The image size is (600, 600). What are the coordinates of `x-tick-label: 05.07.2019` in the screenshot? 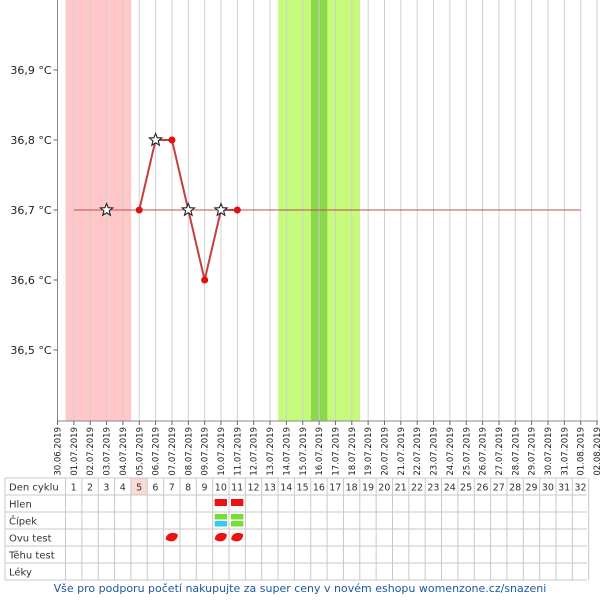 It's located at (140, 451).